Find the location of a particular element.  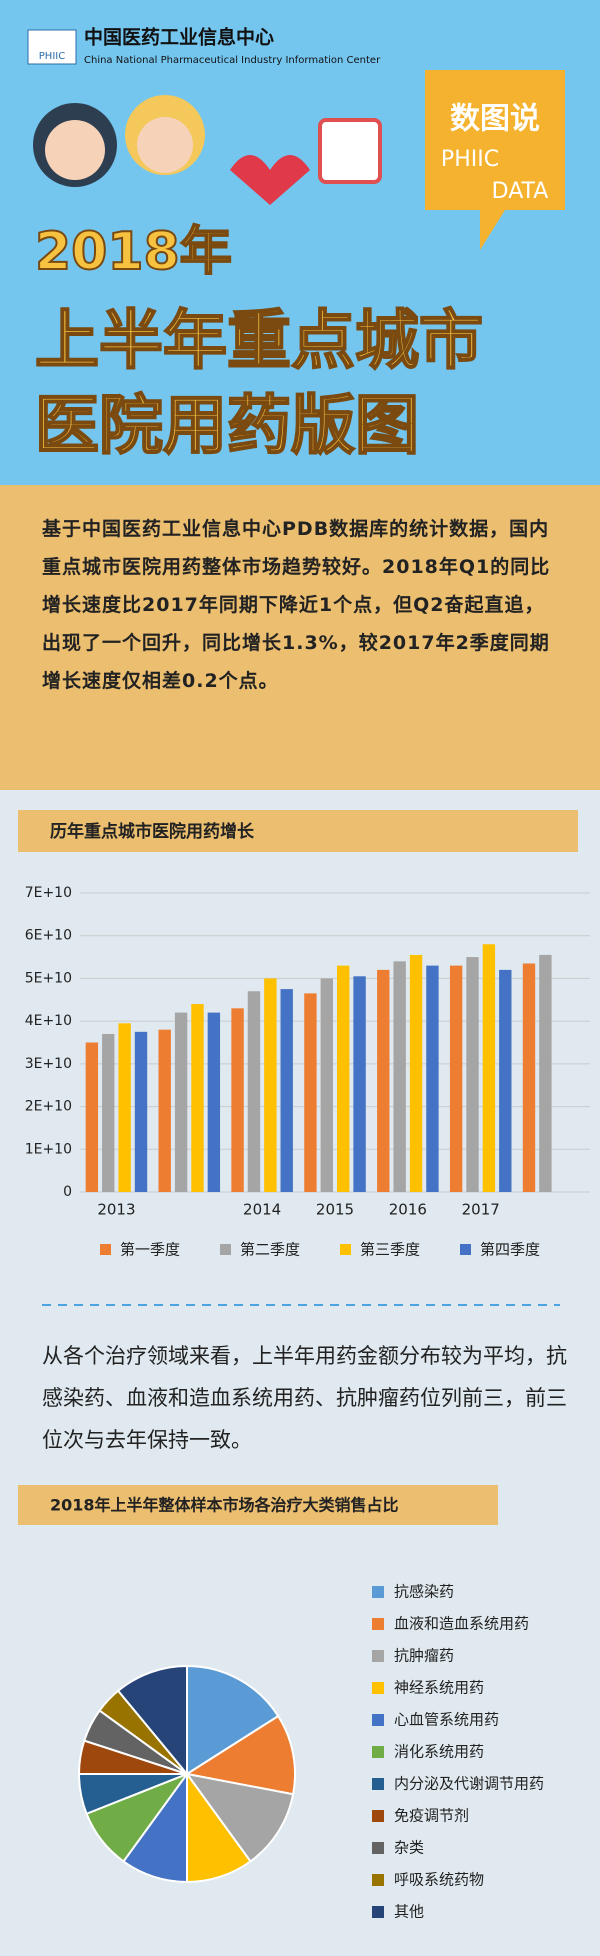

legend-label: 呼吸系统药物 is located at coordinates (439, 1880).